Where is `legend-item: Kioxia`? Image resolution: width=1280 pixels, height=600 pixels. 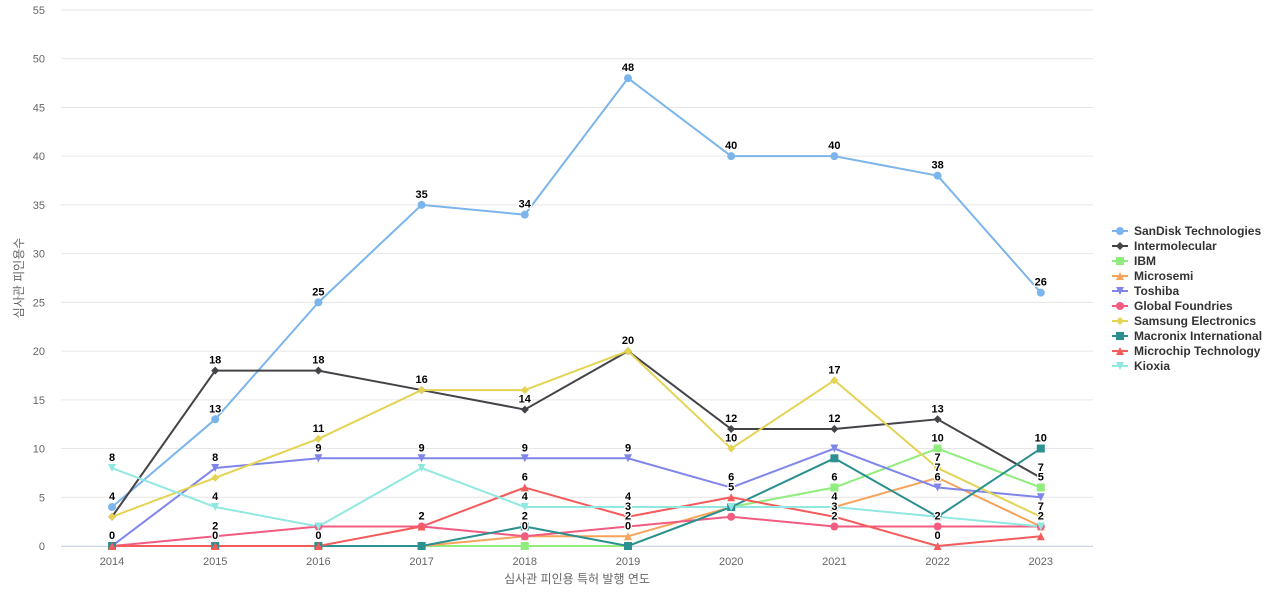
legend-item: Kioxia is located at coordinates (1187, 365).